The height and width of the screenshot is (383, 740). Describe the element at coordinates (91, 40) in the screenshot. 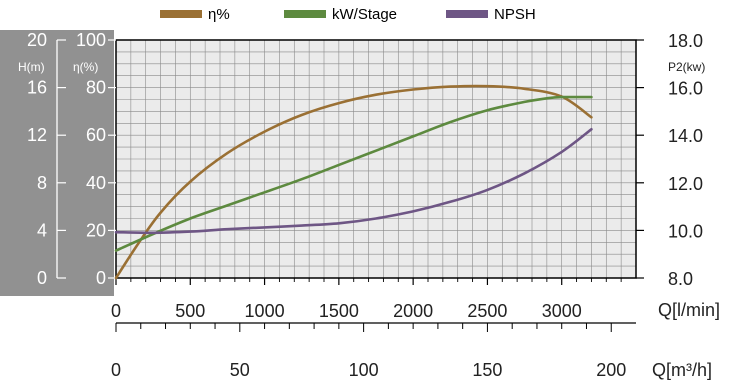

I see `eta-tick-label: 100` at that location.